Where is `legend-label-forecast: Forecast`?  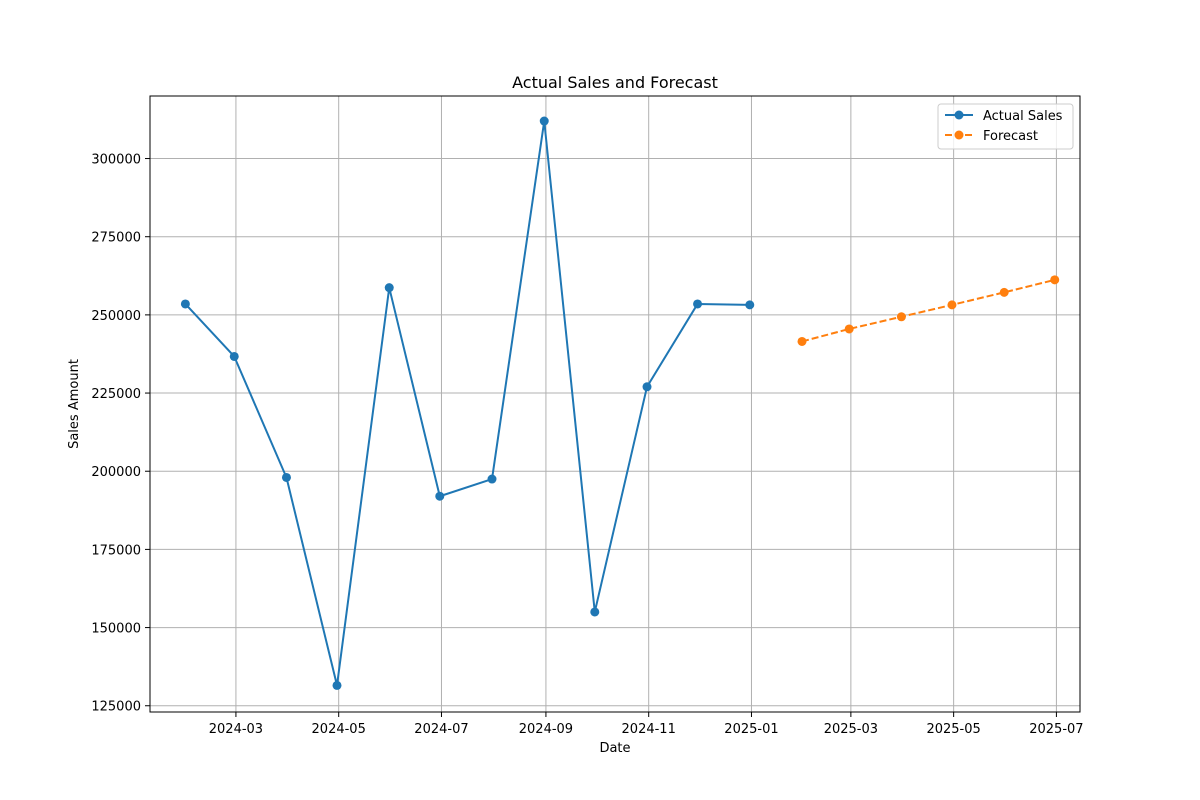 legend-label-forecast: Forecast is located at coordinates (1010, 136).